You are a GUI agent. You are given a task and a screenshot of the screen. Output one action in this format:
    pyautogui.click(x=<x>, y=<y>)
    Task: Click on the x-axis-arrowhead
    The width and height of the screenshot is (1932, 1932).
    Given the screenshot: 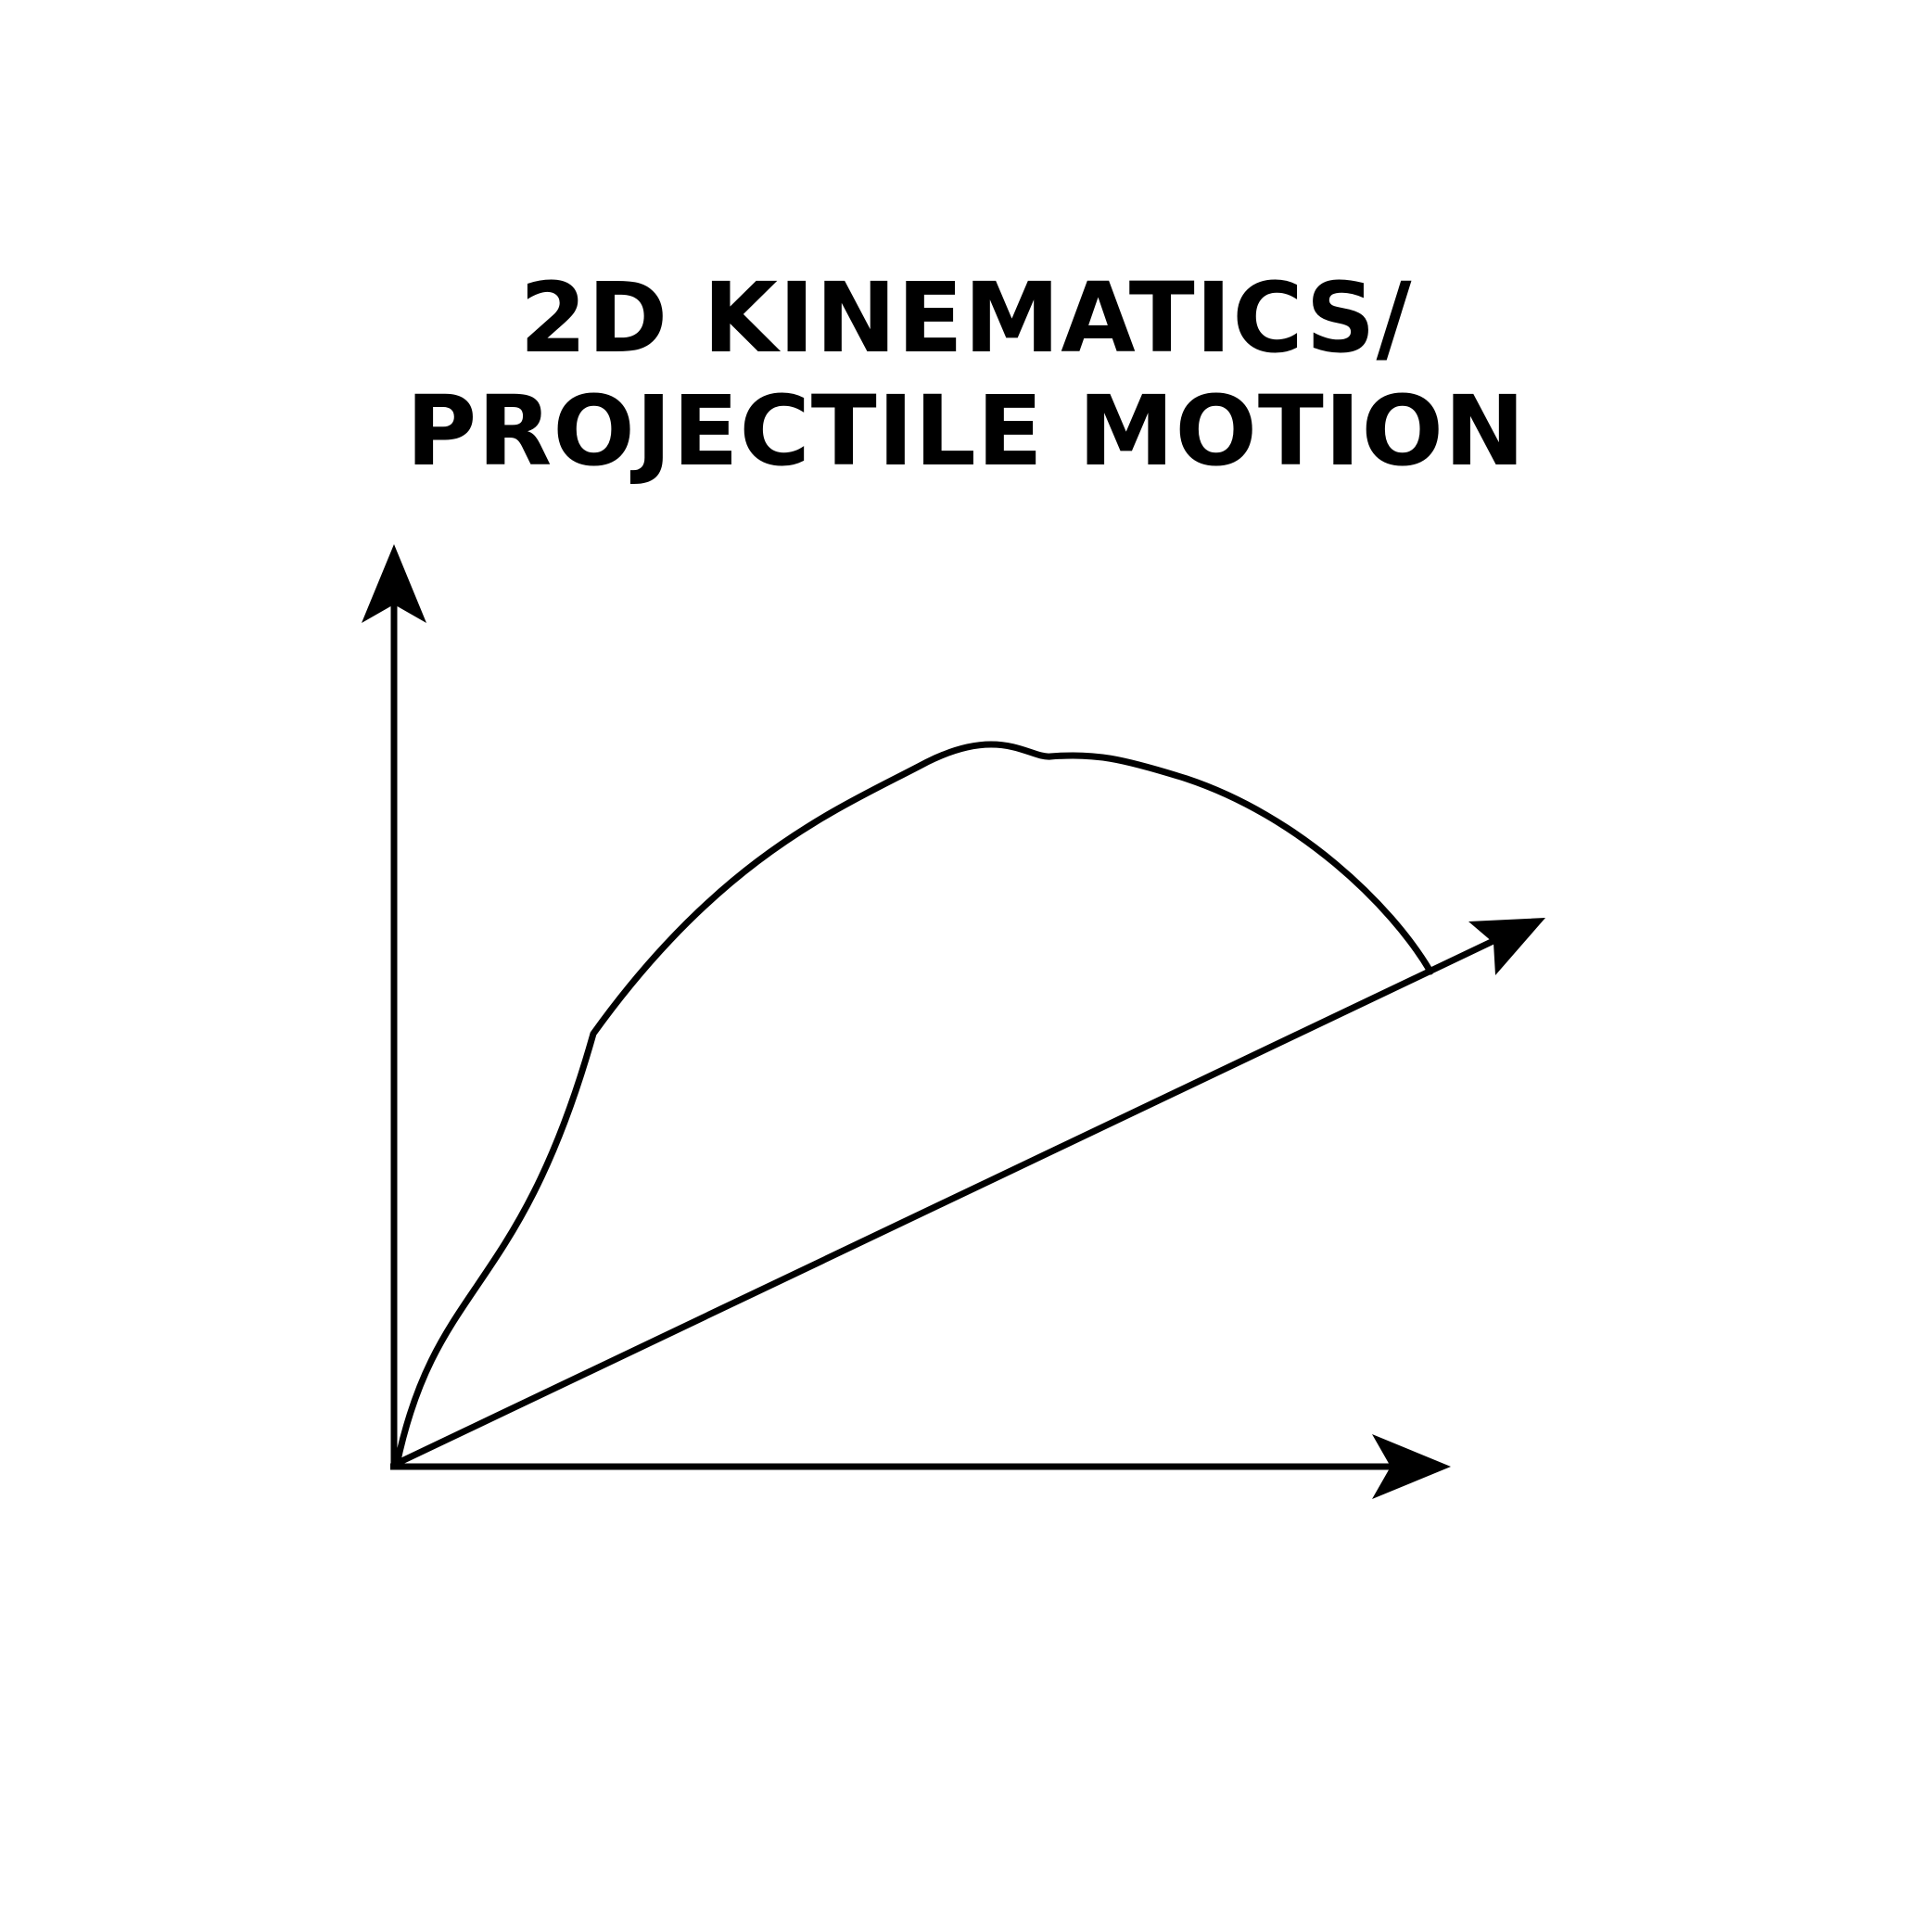 What is the action you would take?
    pyautogui.click(x=1411, y=1466)
    